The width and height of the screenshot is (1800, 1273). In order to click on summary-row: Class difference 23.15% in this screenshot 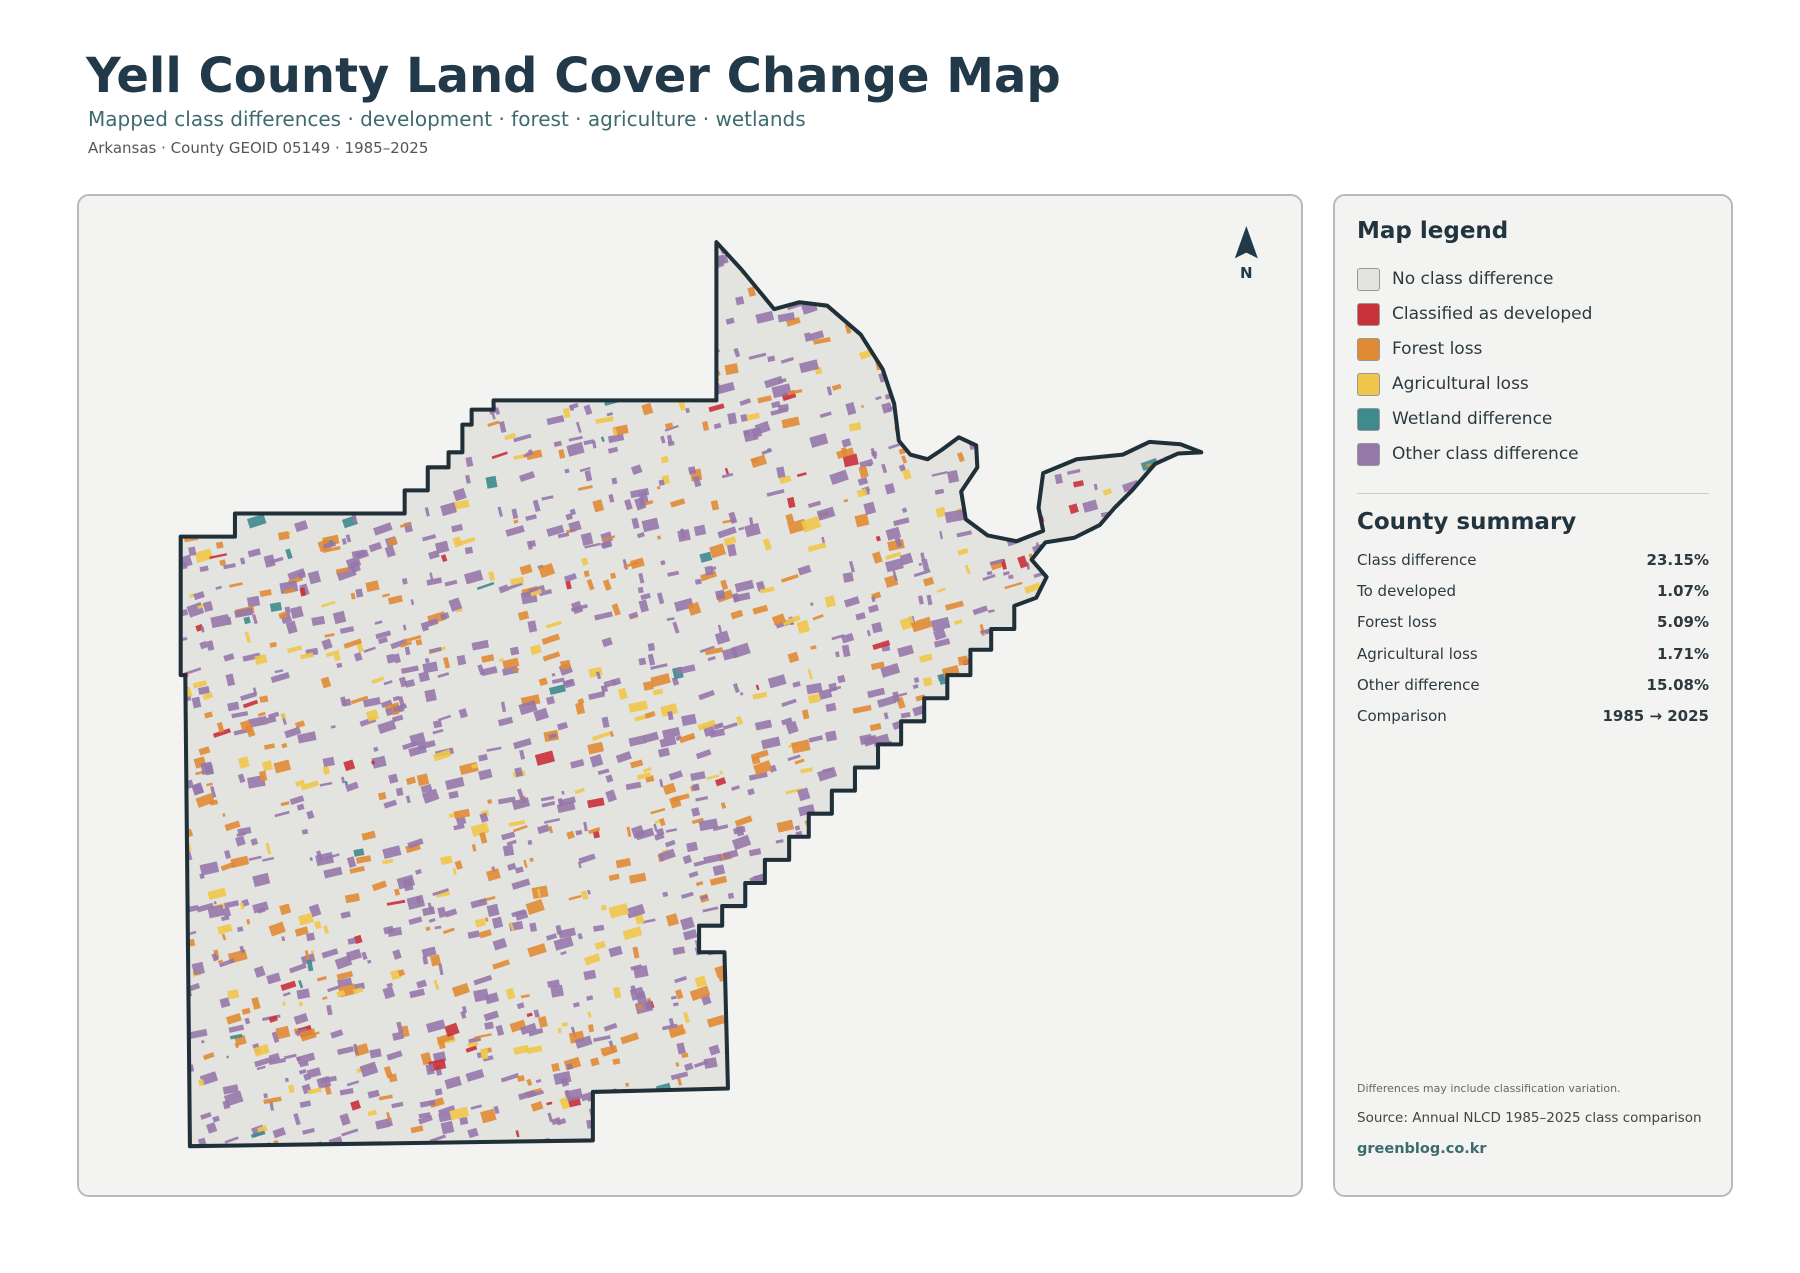, I will do `click(1533, 560)`.